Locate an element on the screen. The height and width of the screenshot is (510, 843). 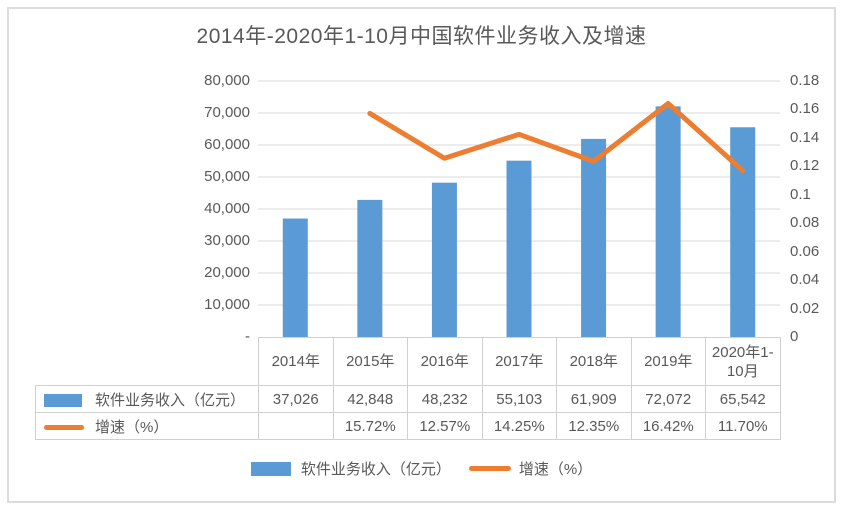
growth-value: 12.35% is located at coordinates (594, 426).